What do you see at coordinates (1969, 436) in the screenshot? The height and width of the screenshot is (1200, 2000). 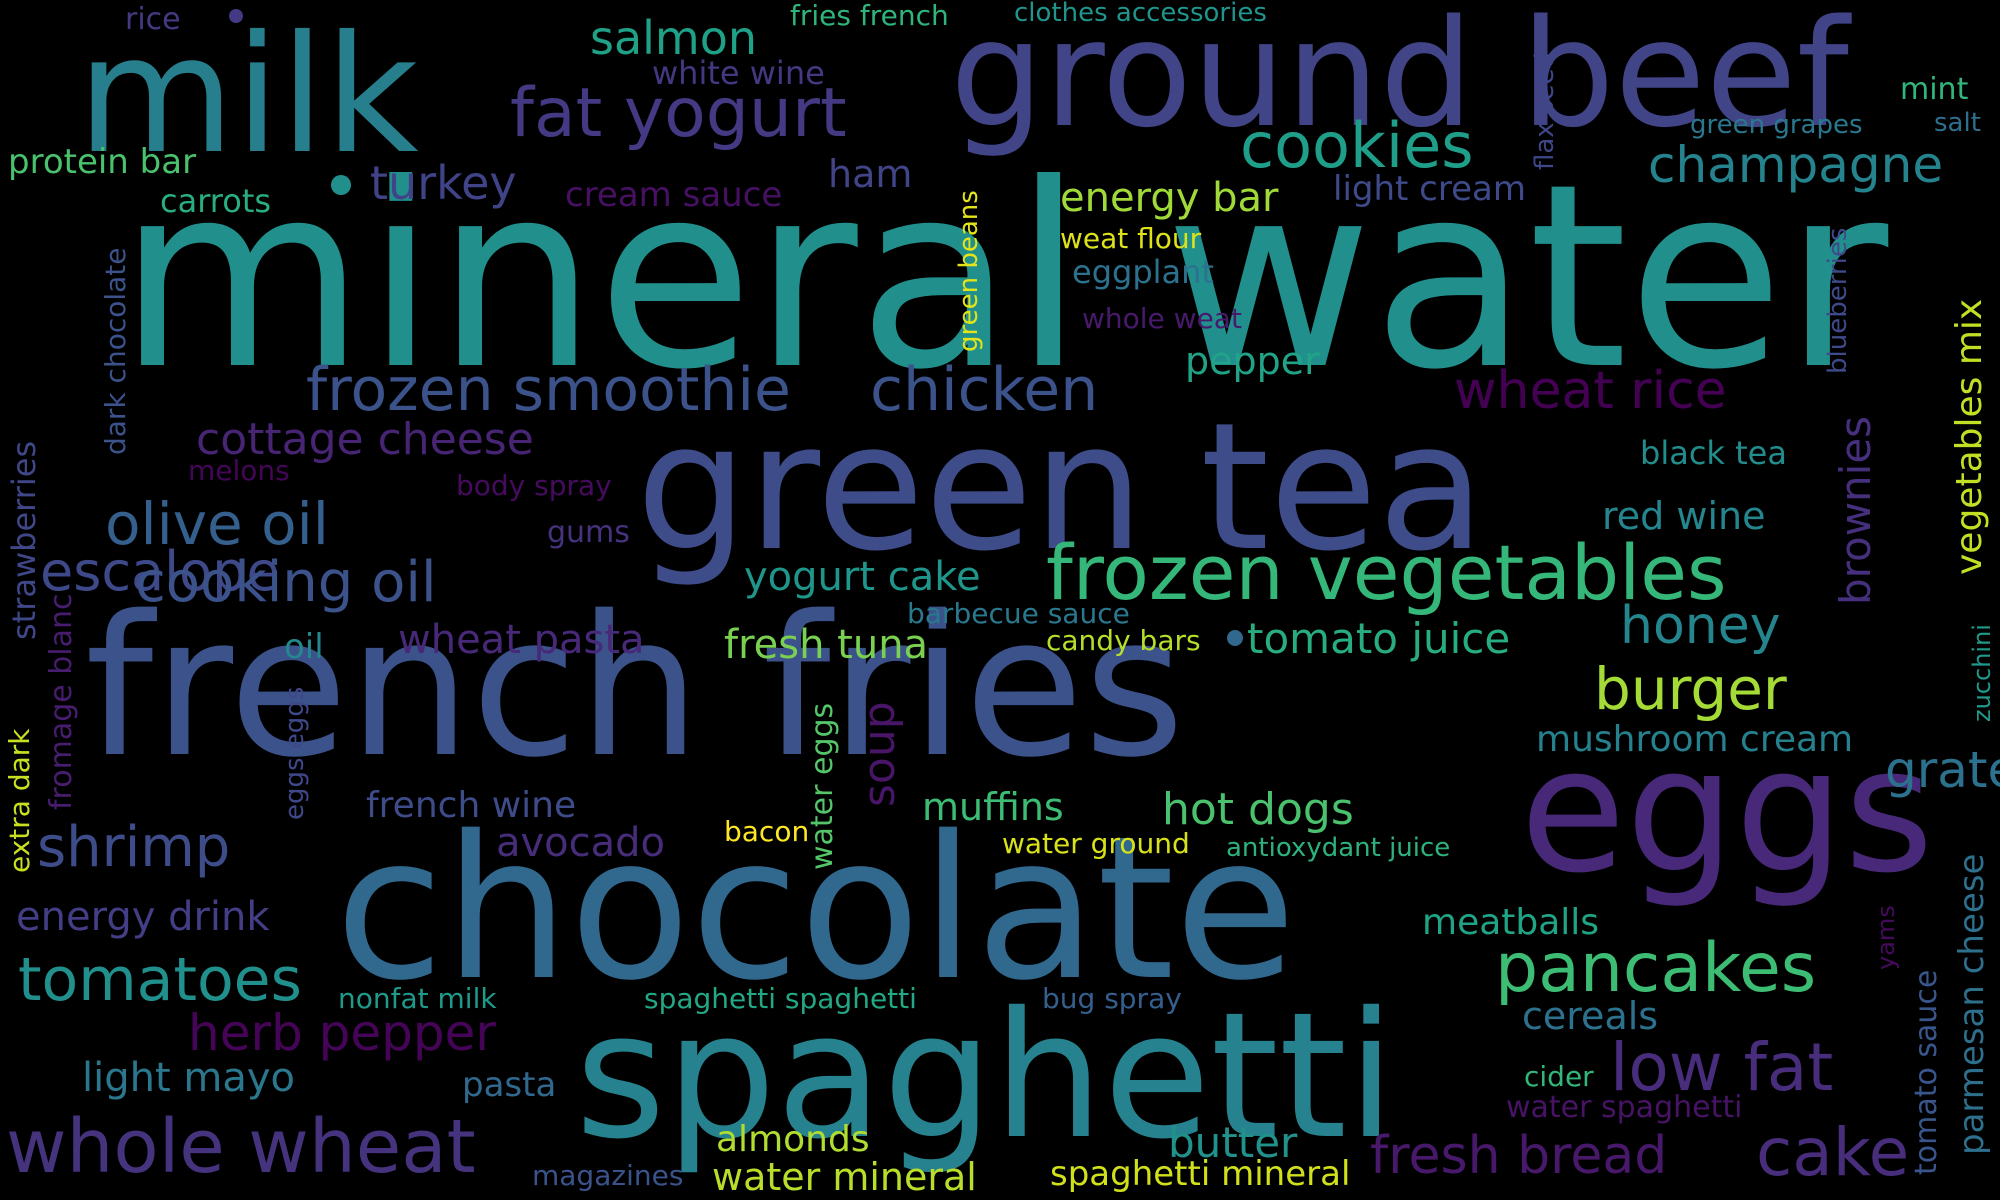 I see `word-vegetables-mix: vegetables mix` at bounding box center [1969, 436].